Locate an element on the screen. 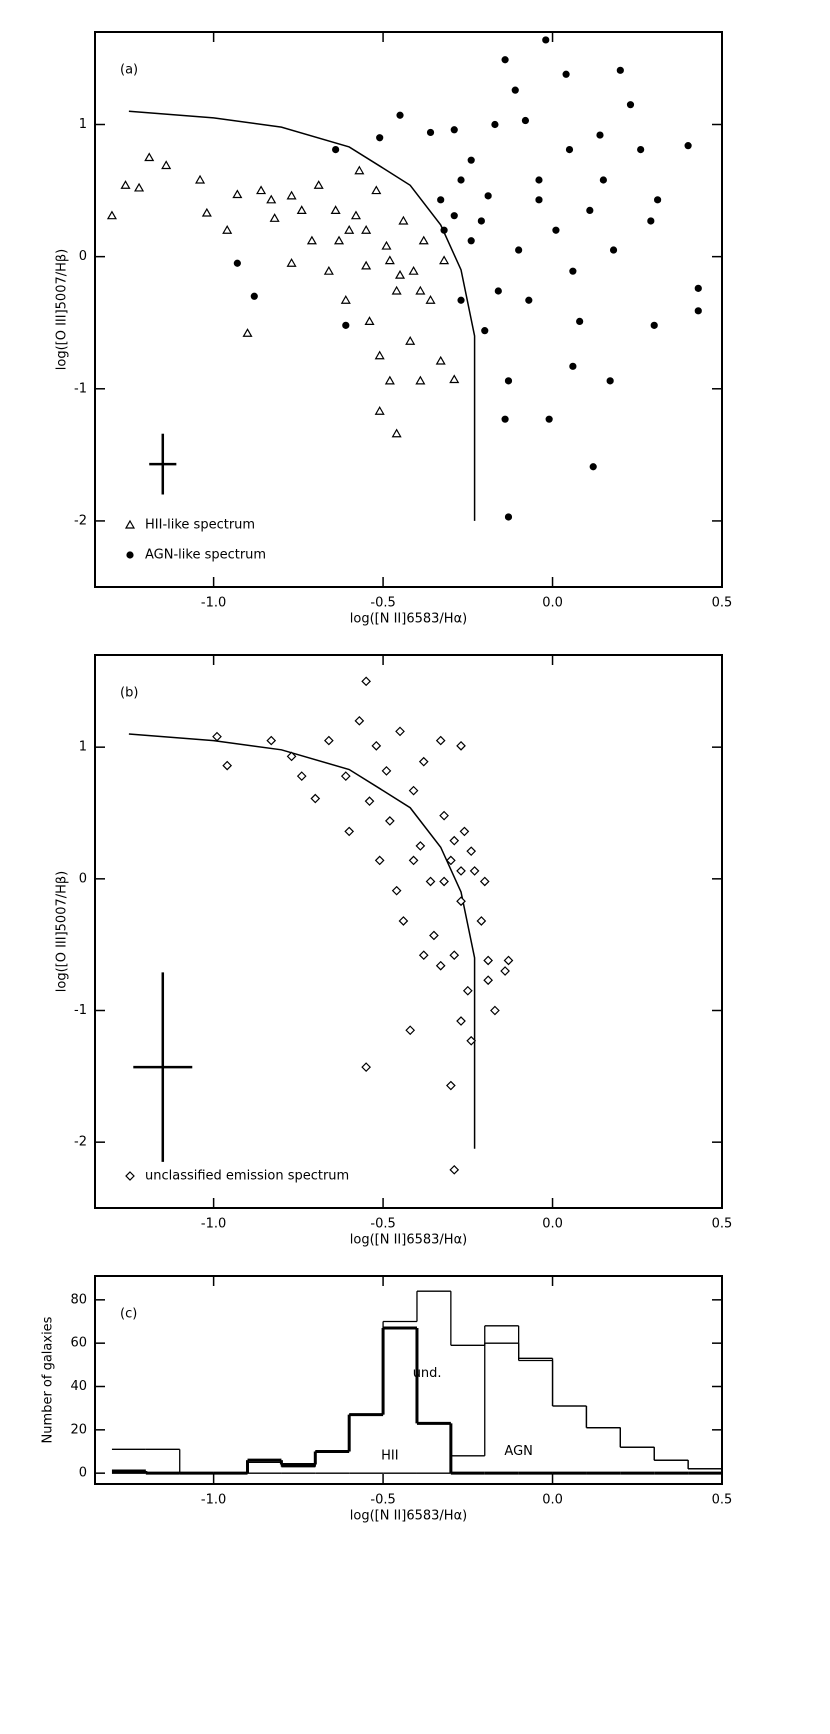 The image size is (830, 1734). y-tick-label: -1 is located at coordinates (80, 1010).